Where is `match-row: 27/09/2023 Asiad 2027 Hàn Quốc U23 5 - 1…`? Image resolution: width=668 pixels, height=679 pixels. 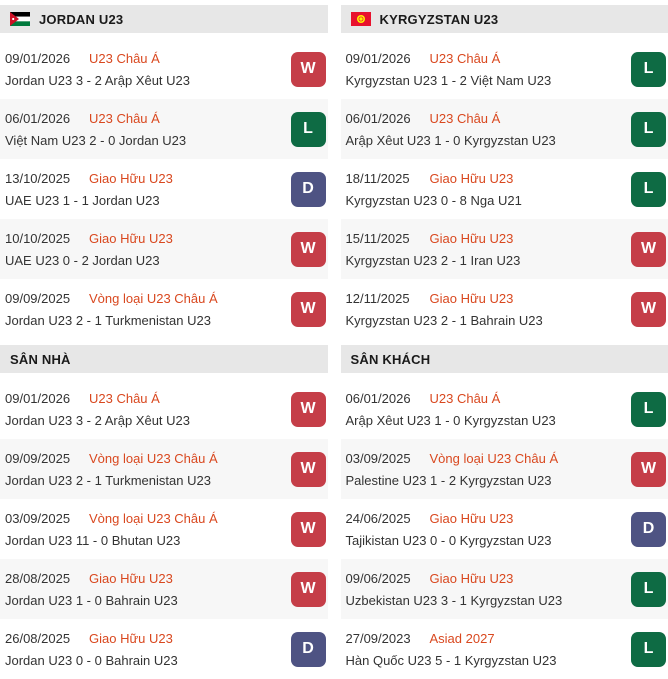
match-row: 27/09/2023 Asiad 2027 Hàn Quốc U23 5 - 1… is located at coordinates (504, 649).